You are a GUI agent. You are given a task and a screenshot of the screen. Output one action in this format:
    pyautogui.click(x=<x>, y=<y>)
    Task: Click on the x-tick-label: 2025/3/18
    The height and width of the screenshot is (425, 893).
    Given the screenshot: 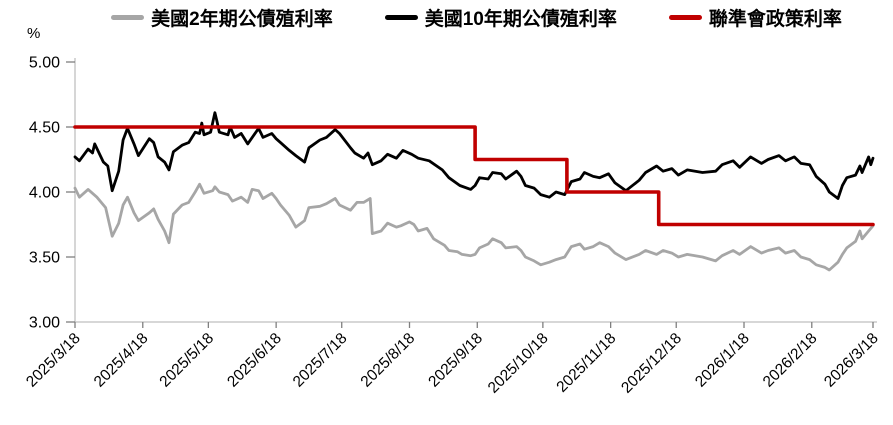 What is the action you would take?
    pyautogui.click(x=53, y=360)
    